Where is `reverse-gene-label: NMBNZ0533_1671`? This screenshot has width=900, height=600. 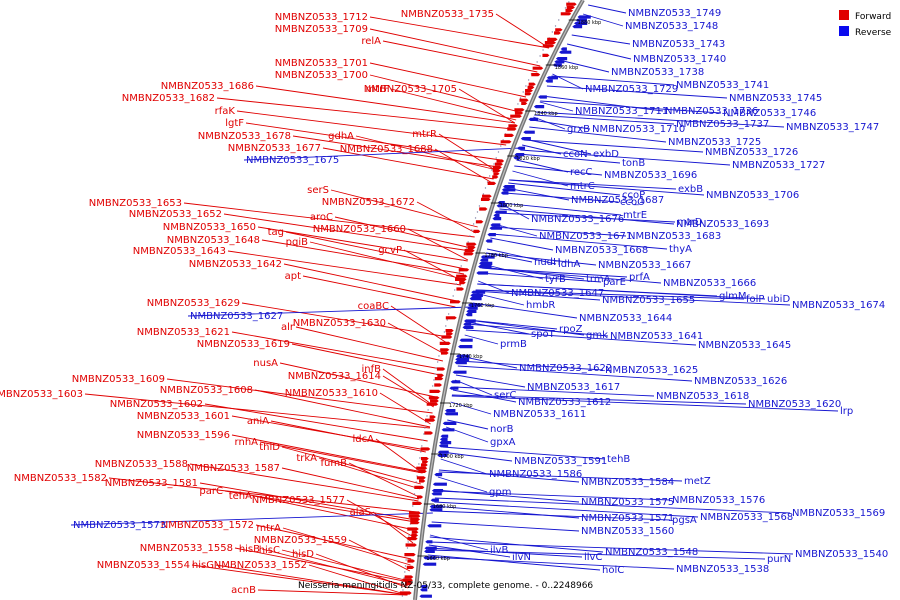 reverse-gene-label: NMBNZ0533_1671 is located at coordinates (585, 236).